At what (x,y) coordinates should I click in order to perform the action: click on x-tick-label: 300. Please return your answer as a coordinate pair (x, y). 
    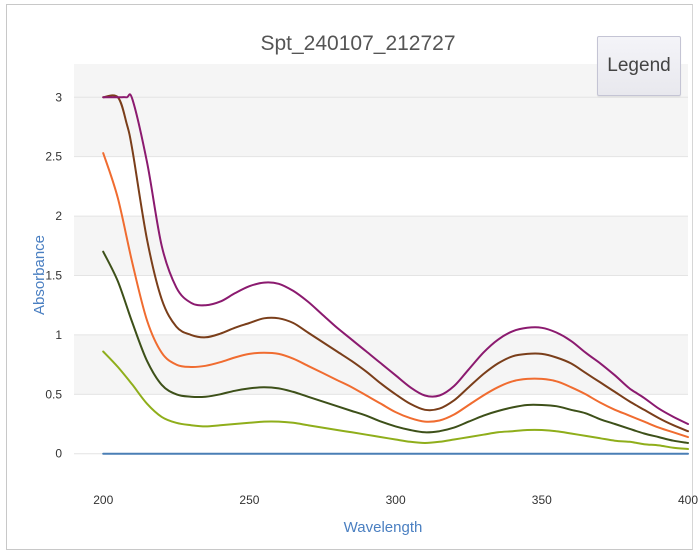
    Looking at the image, I should click on (396, 500).